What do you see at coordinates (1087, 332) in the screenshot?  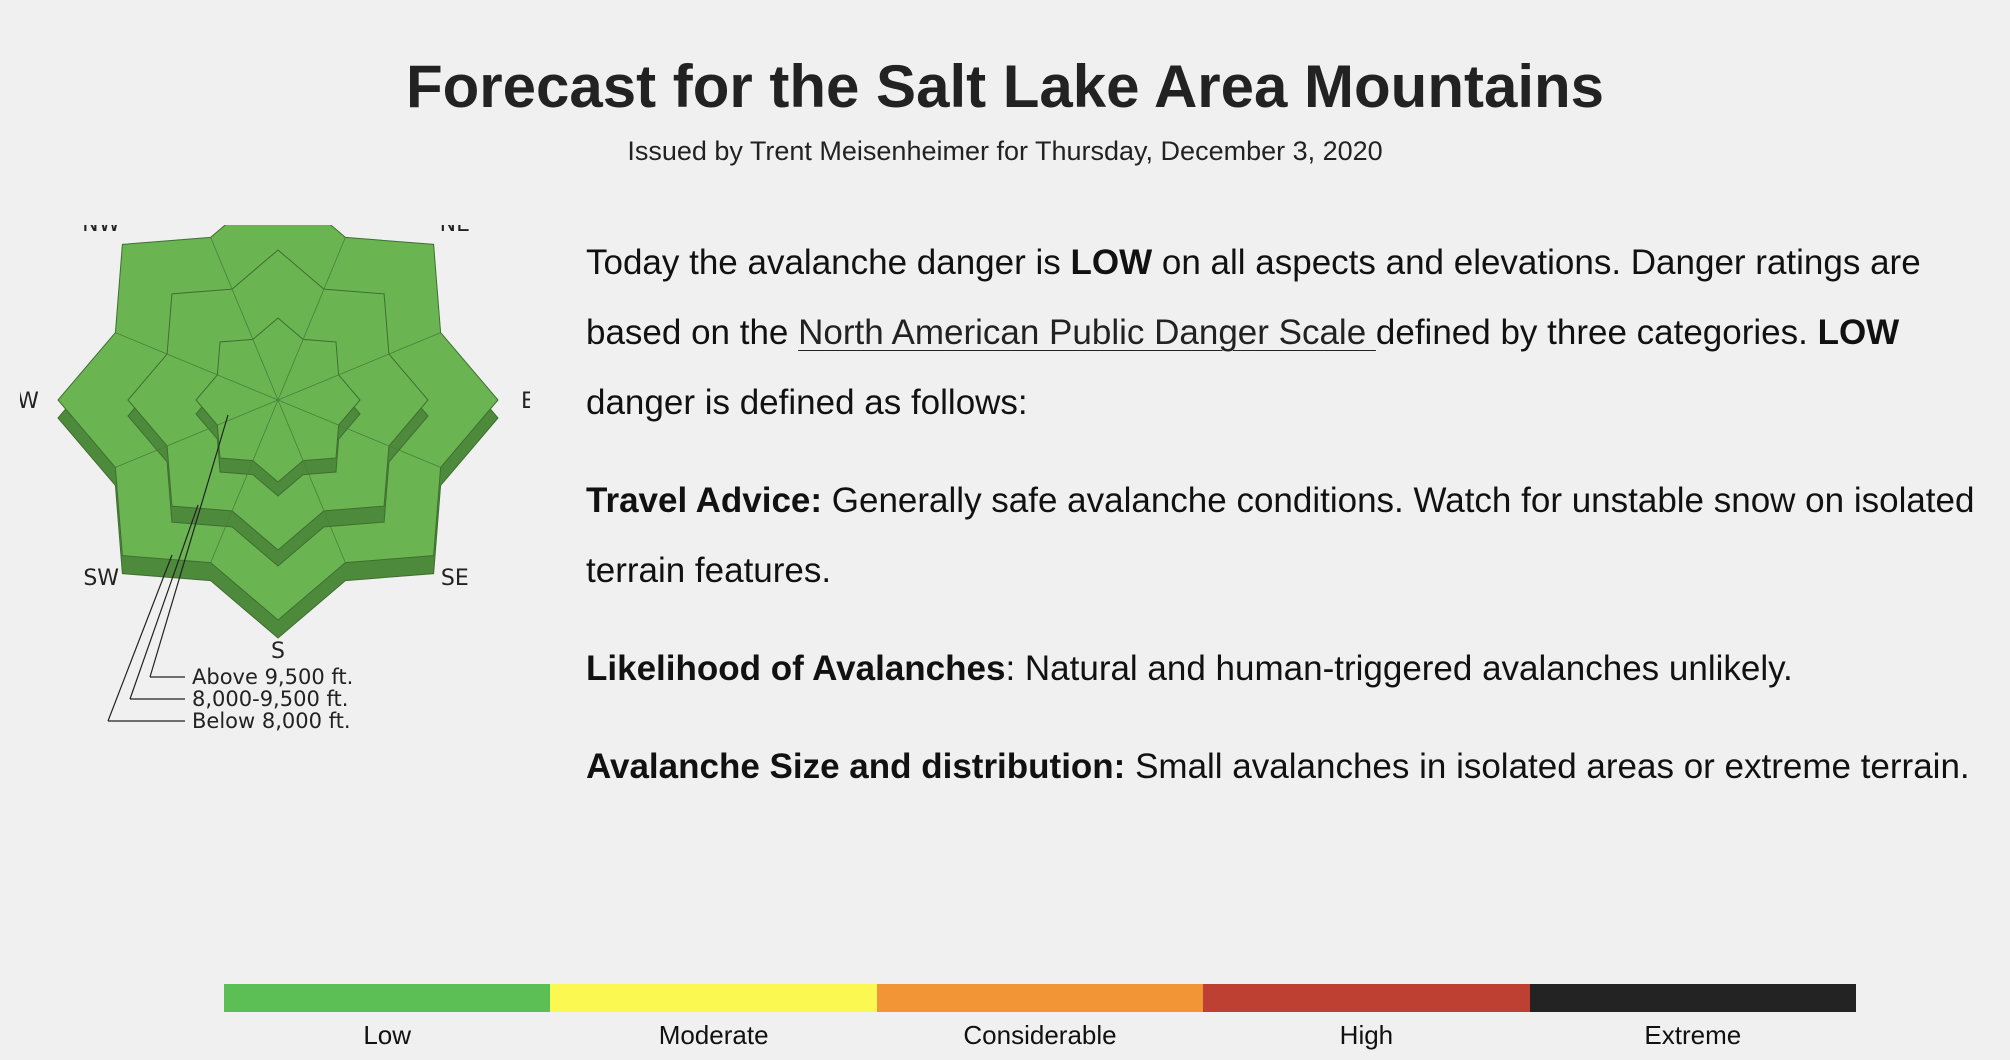 I see `danger-scale-link: North American Public Danger Scale` at bounding box center [1087, 332].